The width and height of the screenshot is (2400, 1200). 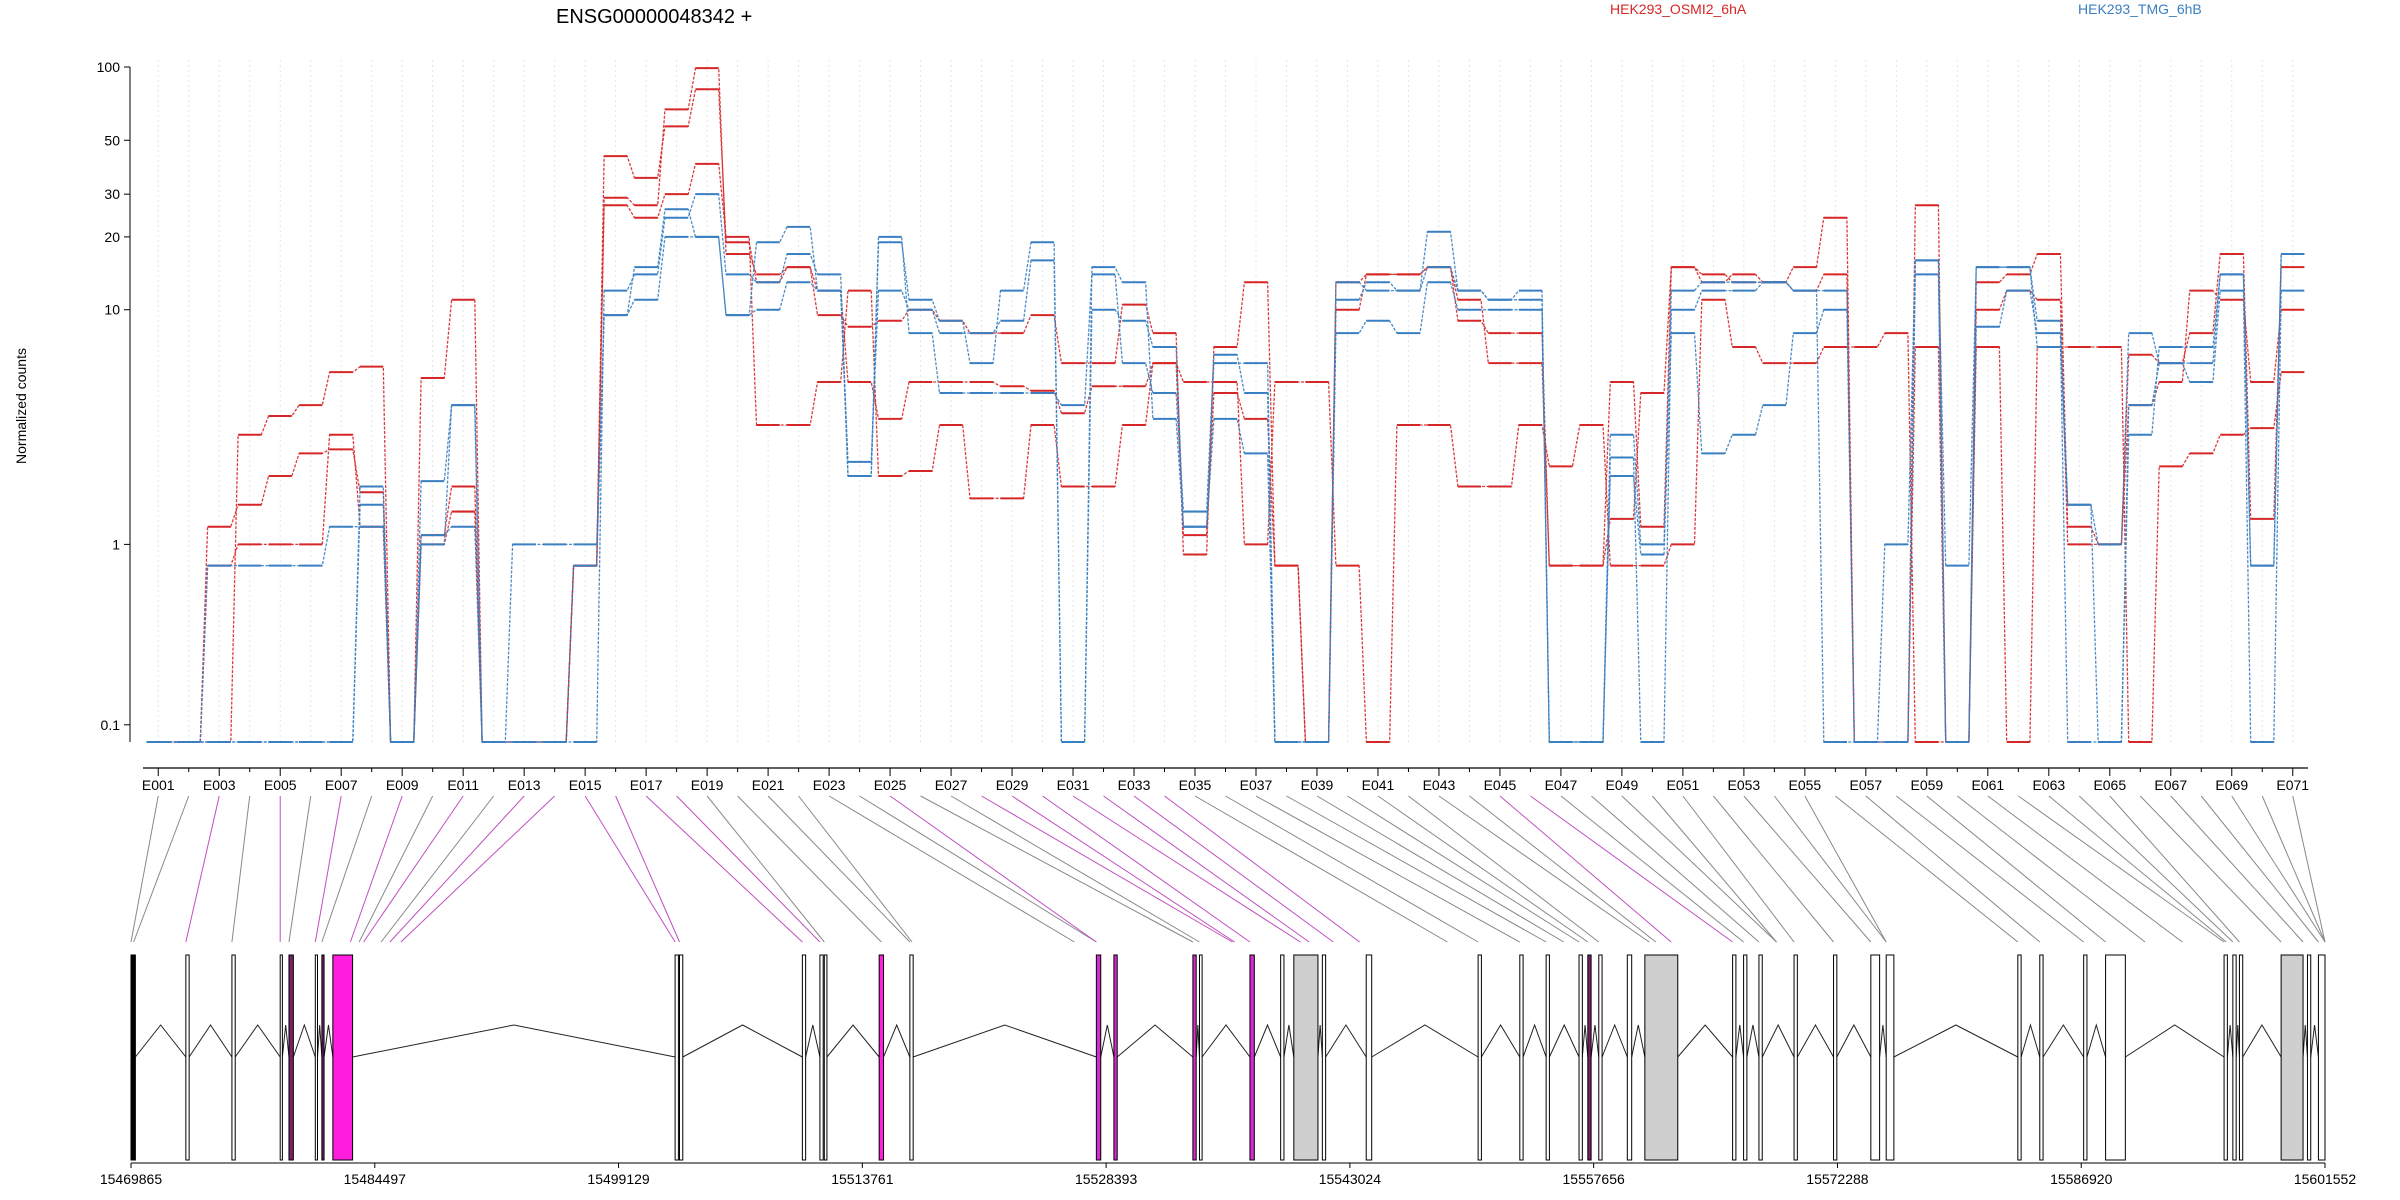 I want to click on x-tick-label: E003, so click(x=219, y=785).